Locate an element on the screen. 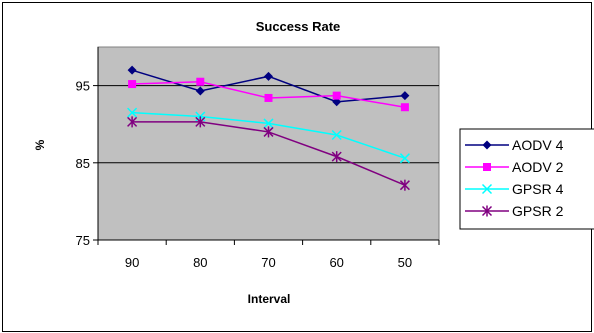  legend-label: GPSR 2 is located at coordinates (538, 211).